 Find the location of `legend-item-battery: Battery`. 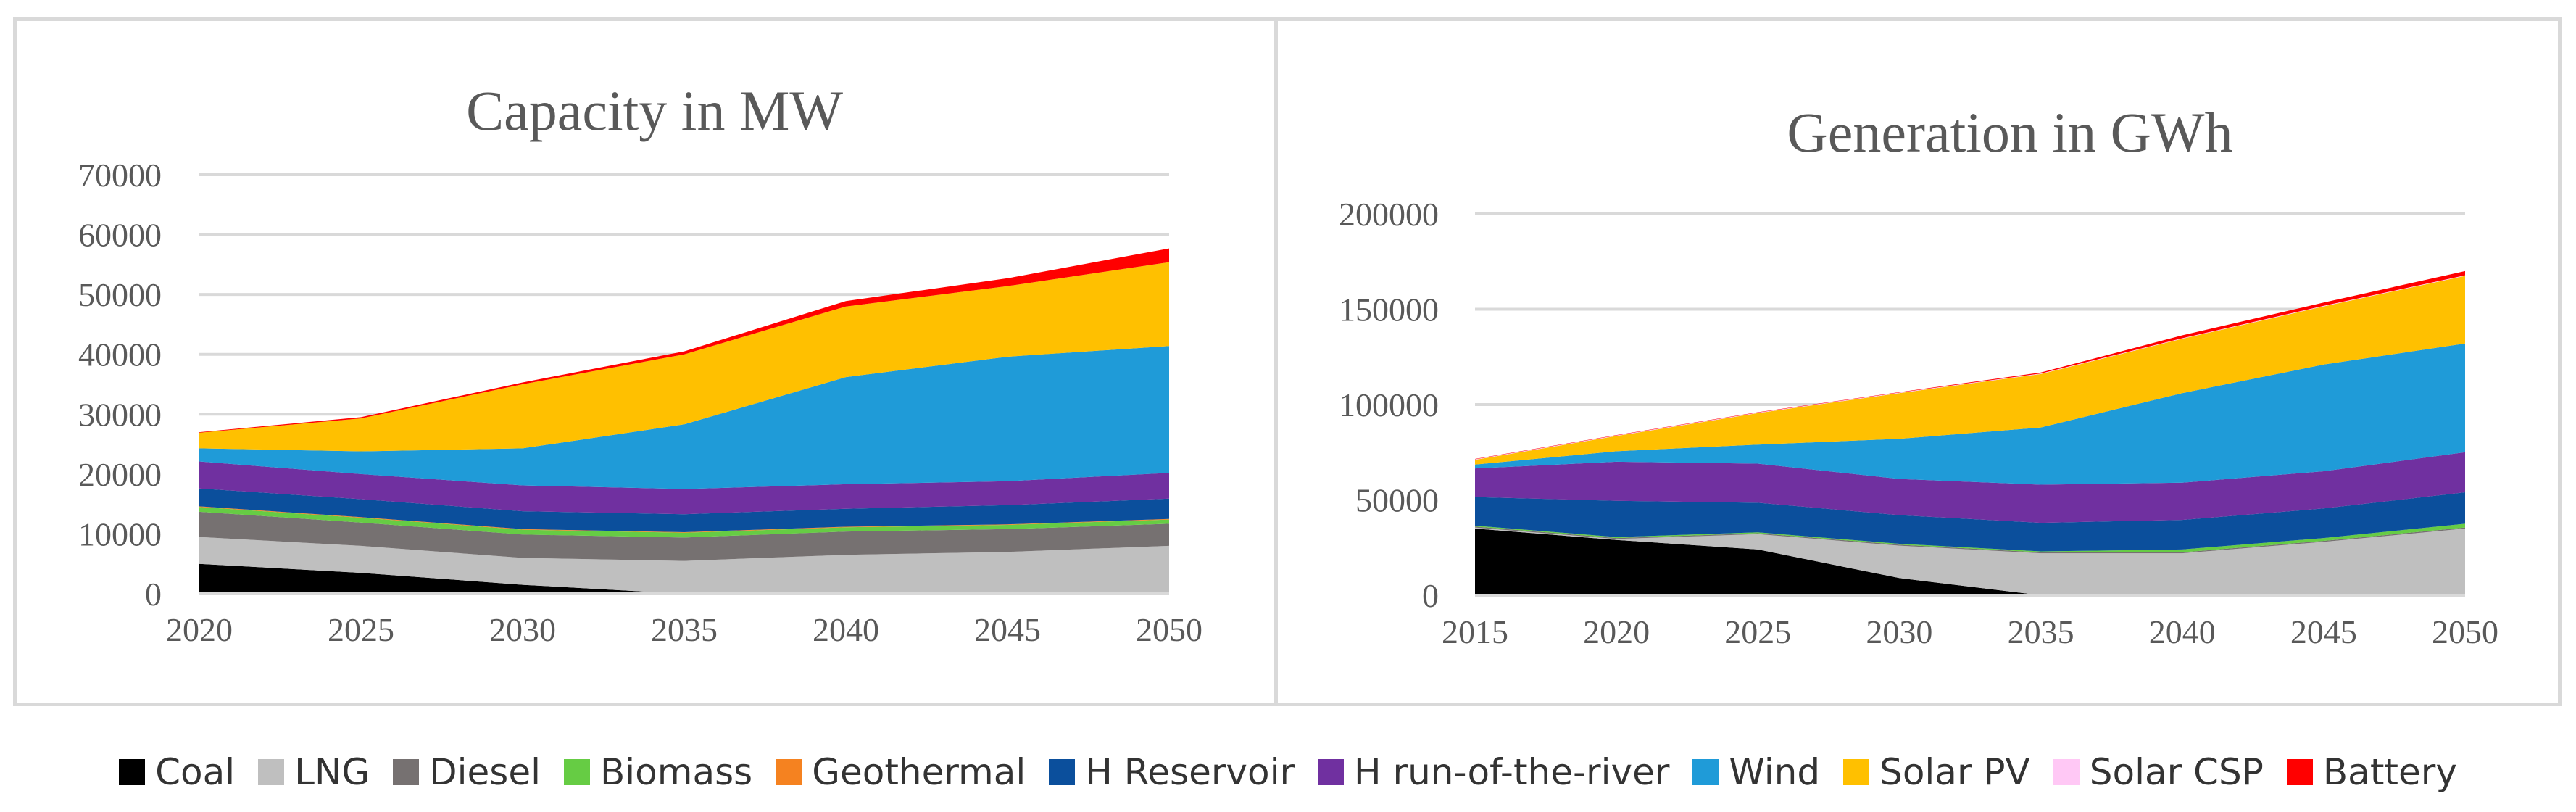

legend-item-battery: Battery is located at coordinates (2371, 772).